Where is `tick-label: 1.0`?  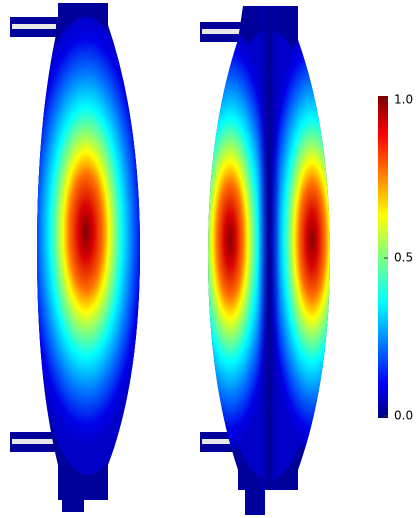 tick-label: 1.0 is located at coordinates (403, 100).